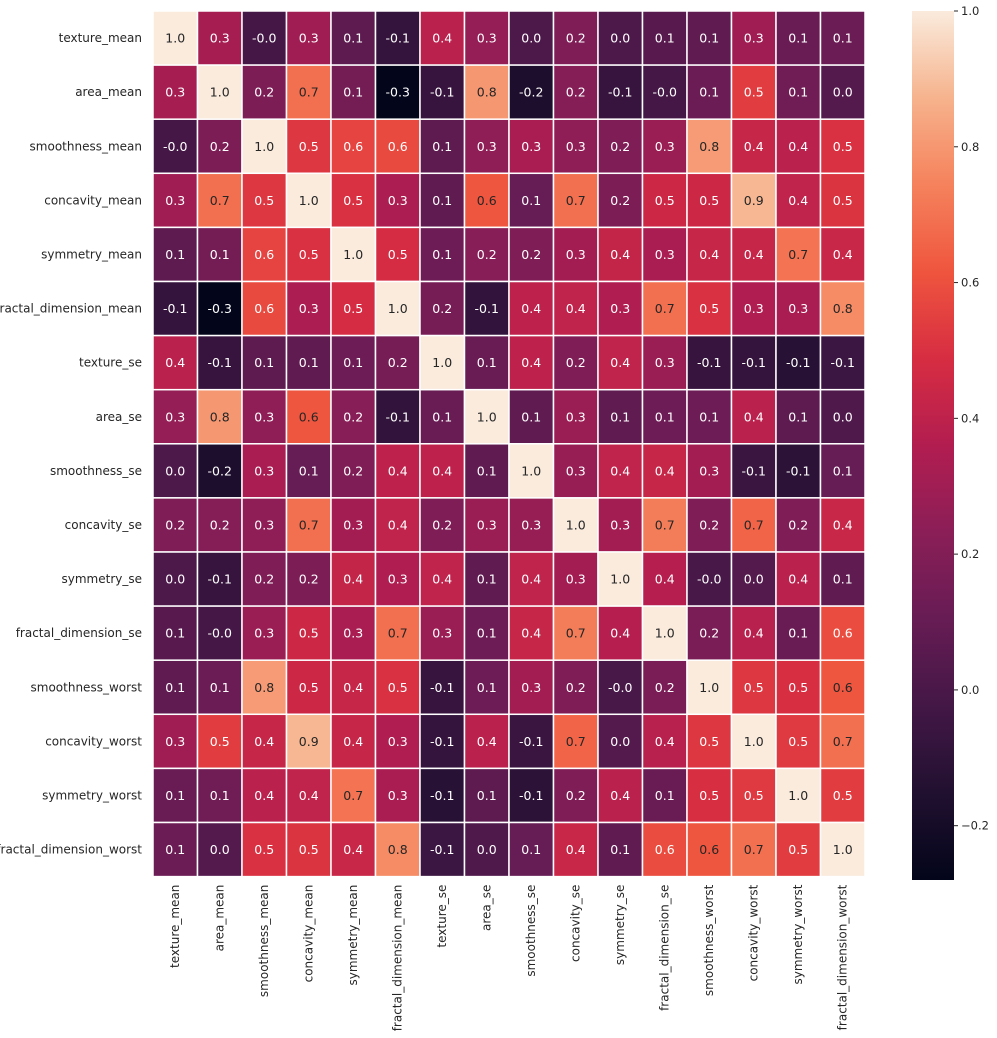 Image resolution: width=997 pixels, height=1038 pixels. What do you see at coordinates (753, 146) in the screenshot?
I see `heatmap-cell-smoothness-mean-concavity-worst` at bounding box center [753, 146].